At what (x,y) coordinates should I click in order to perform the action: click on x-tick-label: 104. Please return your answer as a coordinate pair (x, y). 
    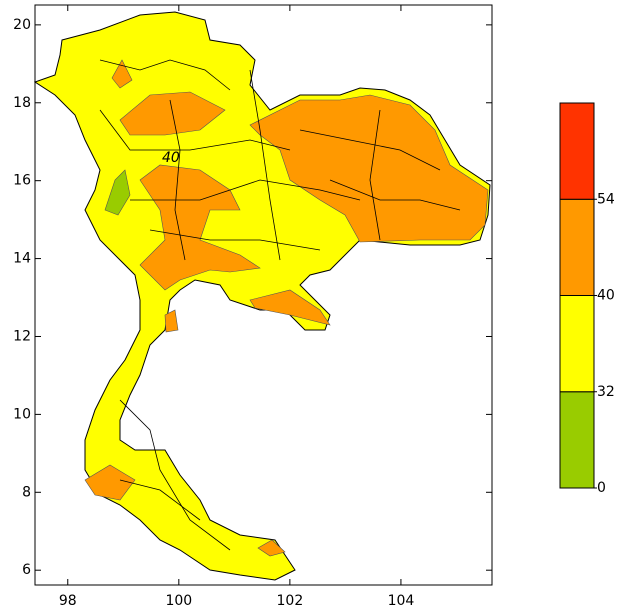
    Looking at the image, I should click on (401, 601).